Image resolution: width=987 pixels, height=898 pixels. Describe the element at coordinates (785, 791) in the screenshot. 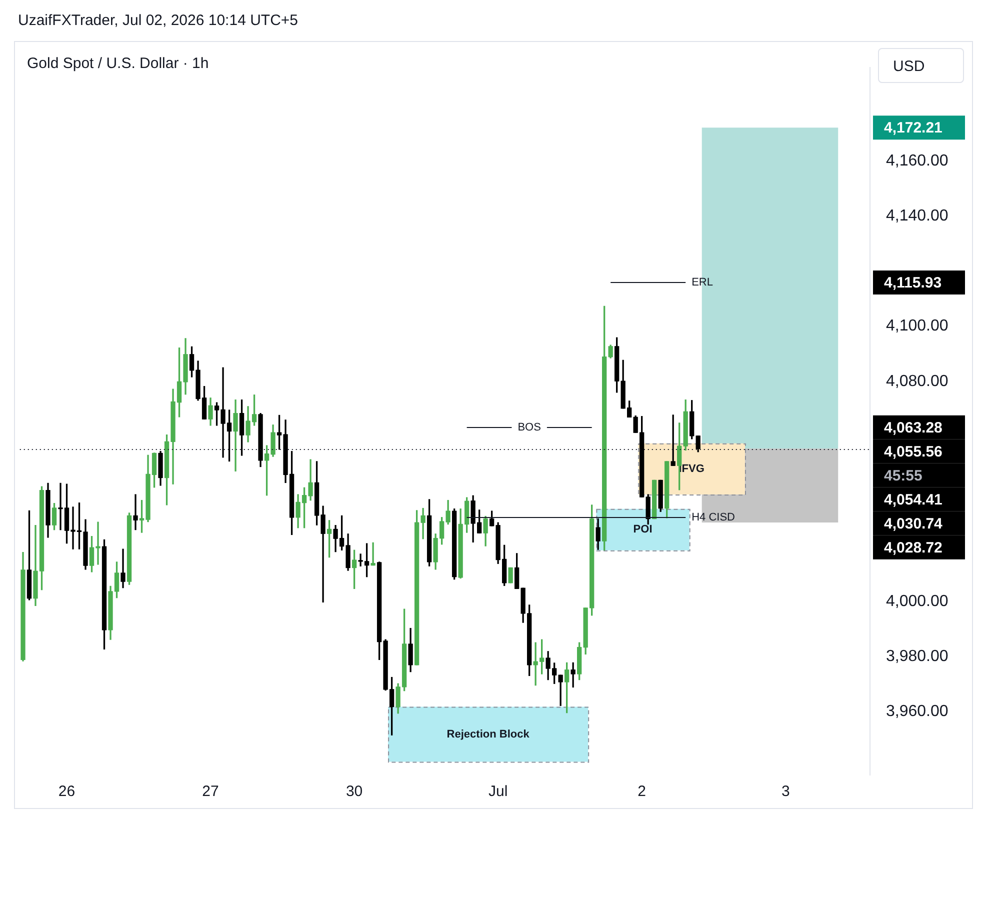

I see `x-tick-label: 3` at that location.